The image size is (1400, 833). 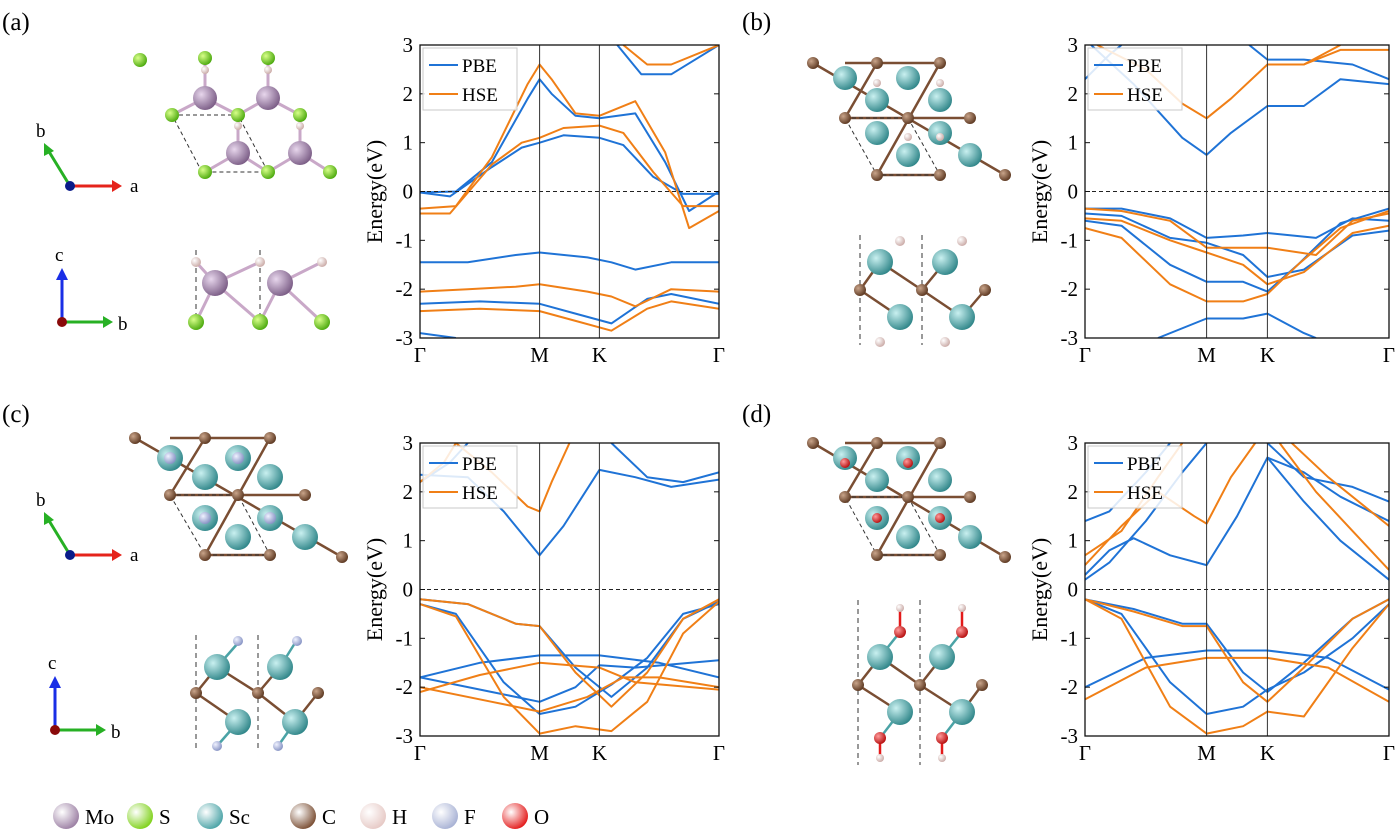 What do you see at coordinates (123, 324) in the screenshot?
I see `axis-b-label-side: b` at bounding box center [123, 324].